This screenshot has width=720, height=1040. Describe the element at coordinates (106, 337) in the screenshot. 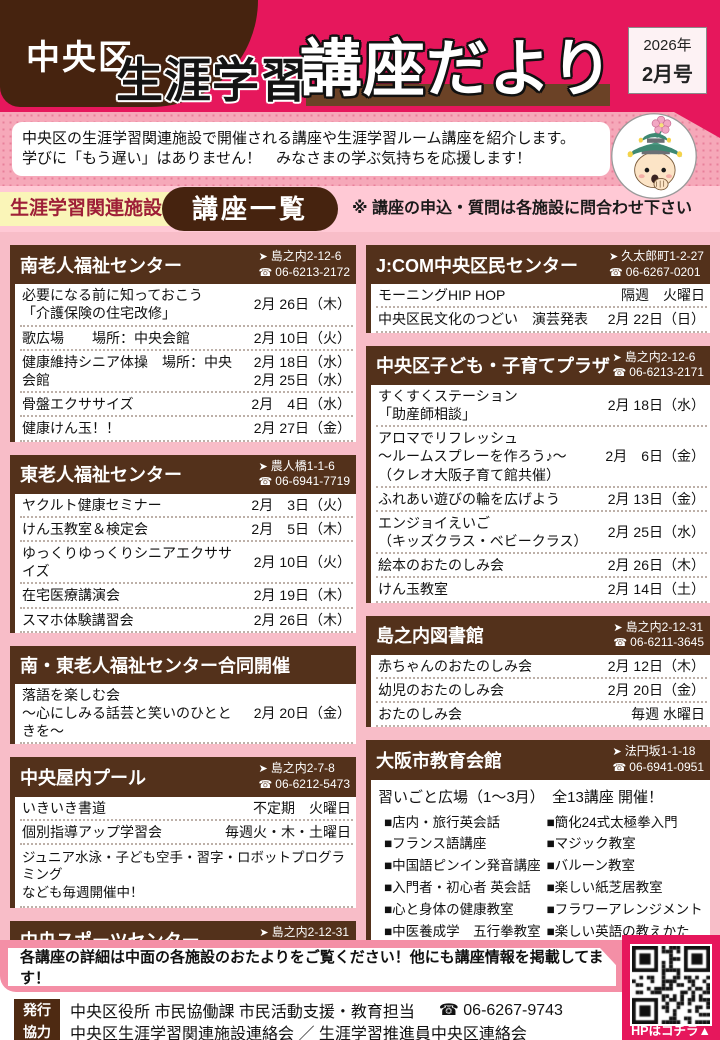

I see `course-title: 歌広場 場所：中央会館` at that location.